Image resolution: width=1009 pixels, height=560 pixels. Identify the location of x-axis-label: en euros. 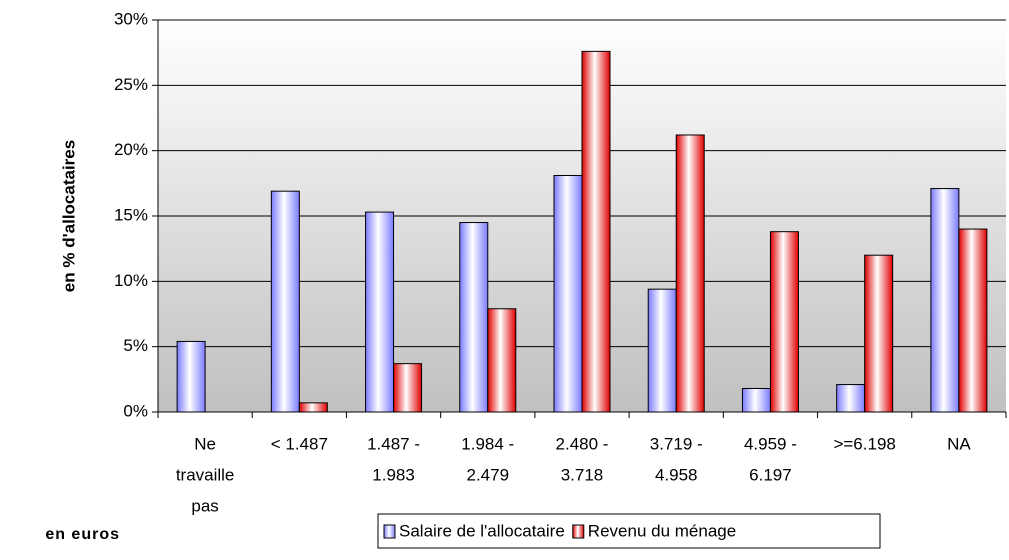
(82, 534).